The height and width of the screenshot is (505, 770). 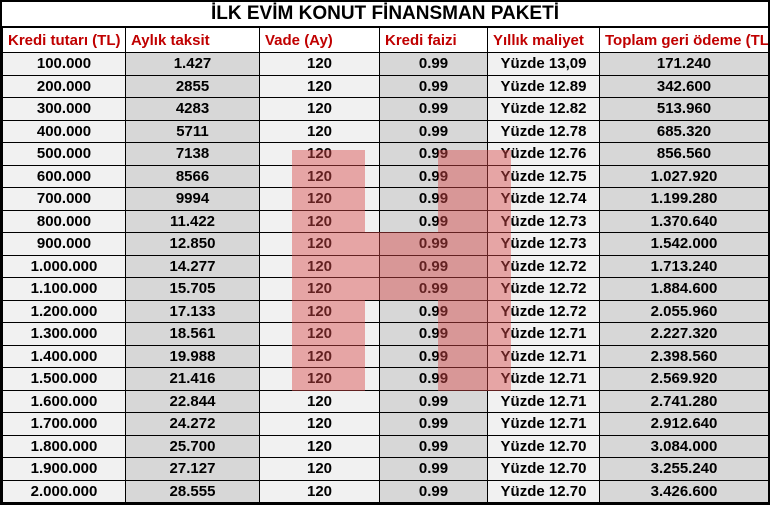 I want to click on table-cell: 27.127, so click(x=192, y=469).